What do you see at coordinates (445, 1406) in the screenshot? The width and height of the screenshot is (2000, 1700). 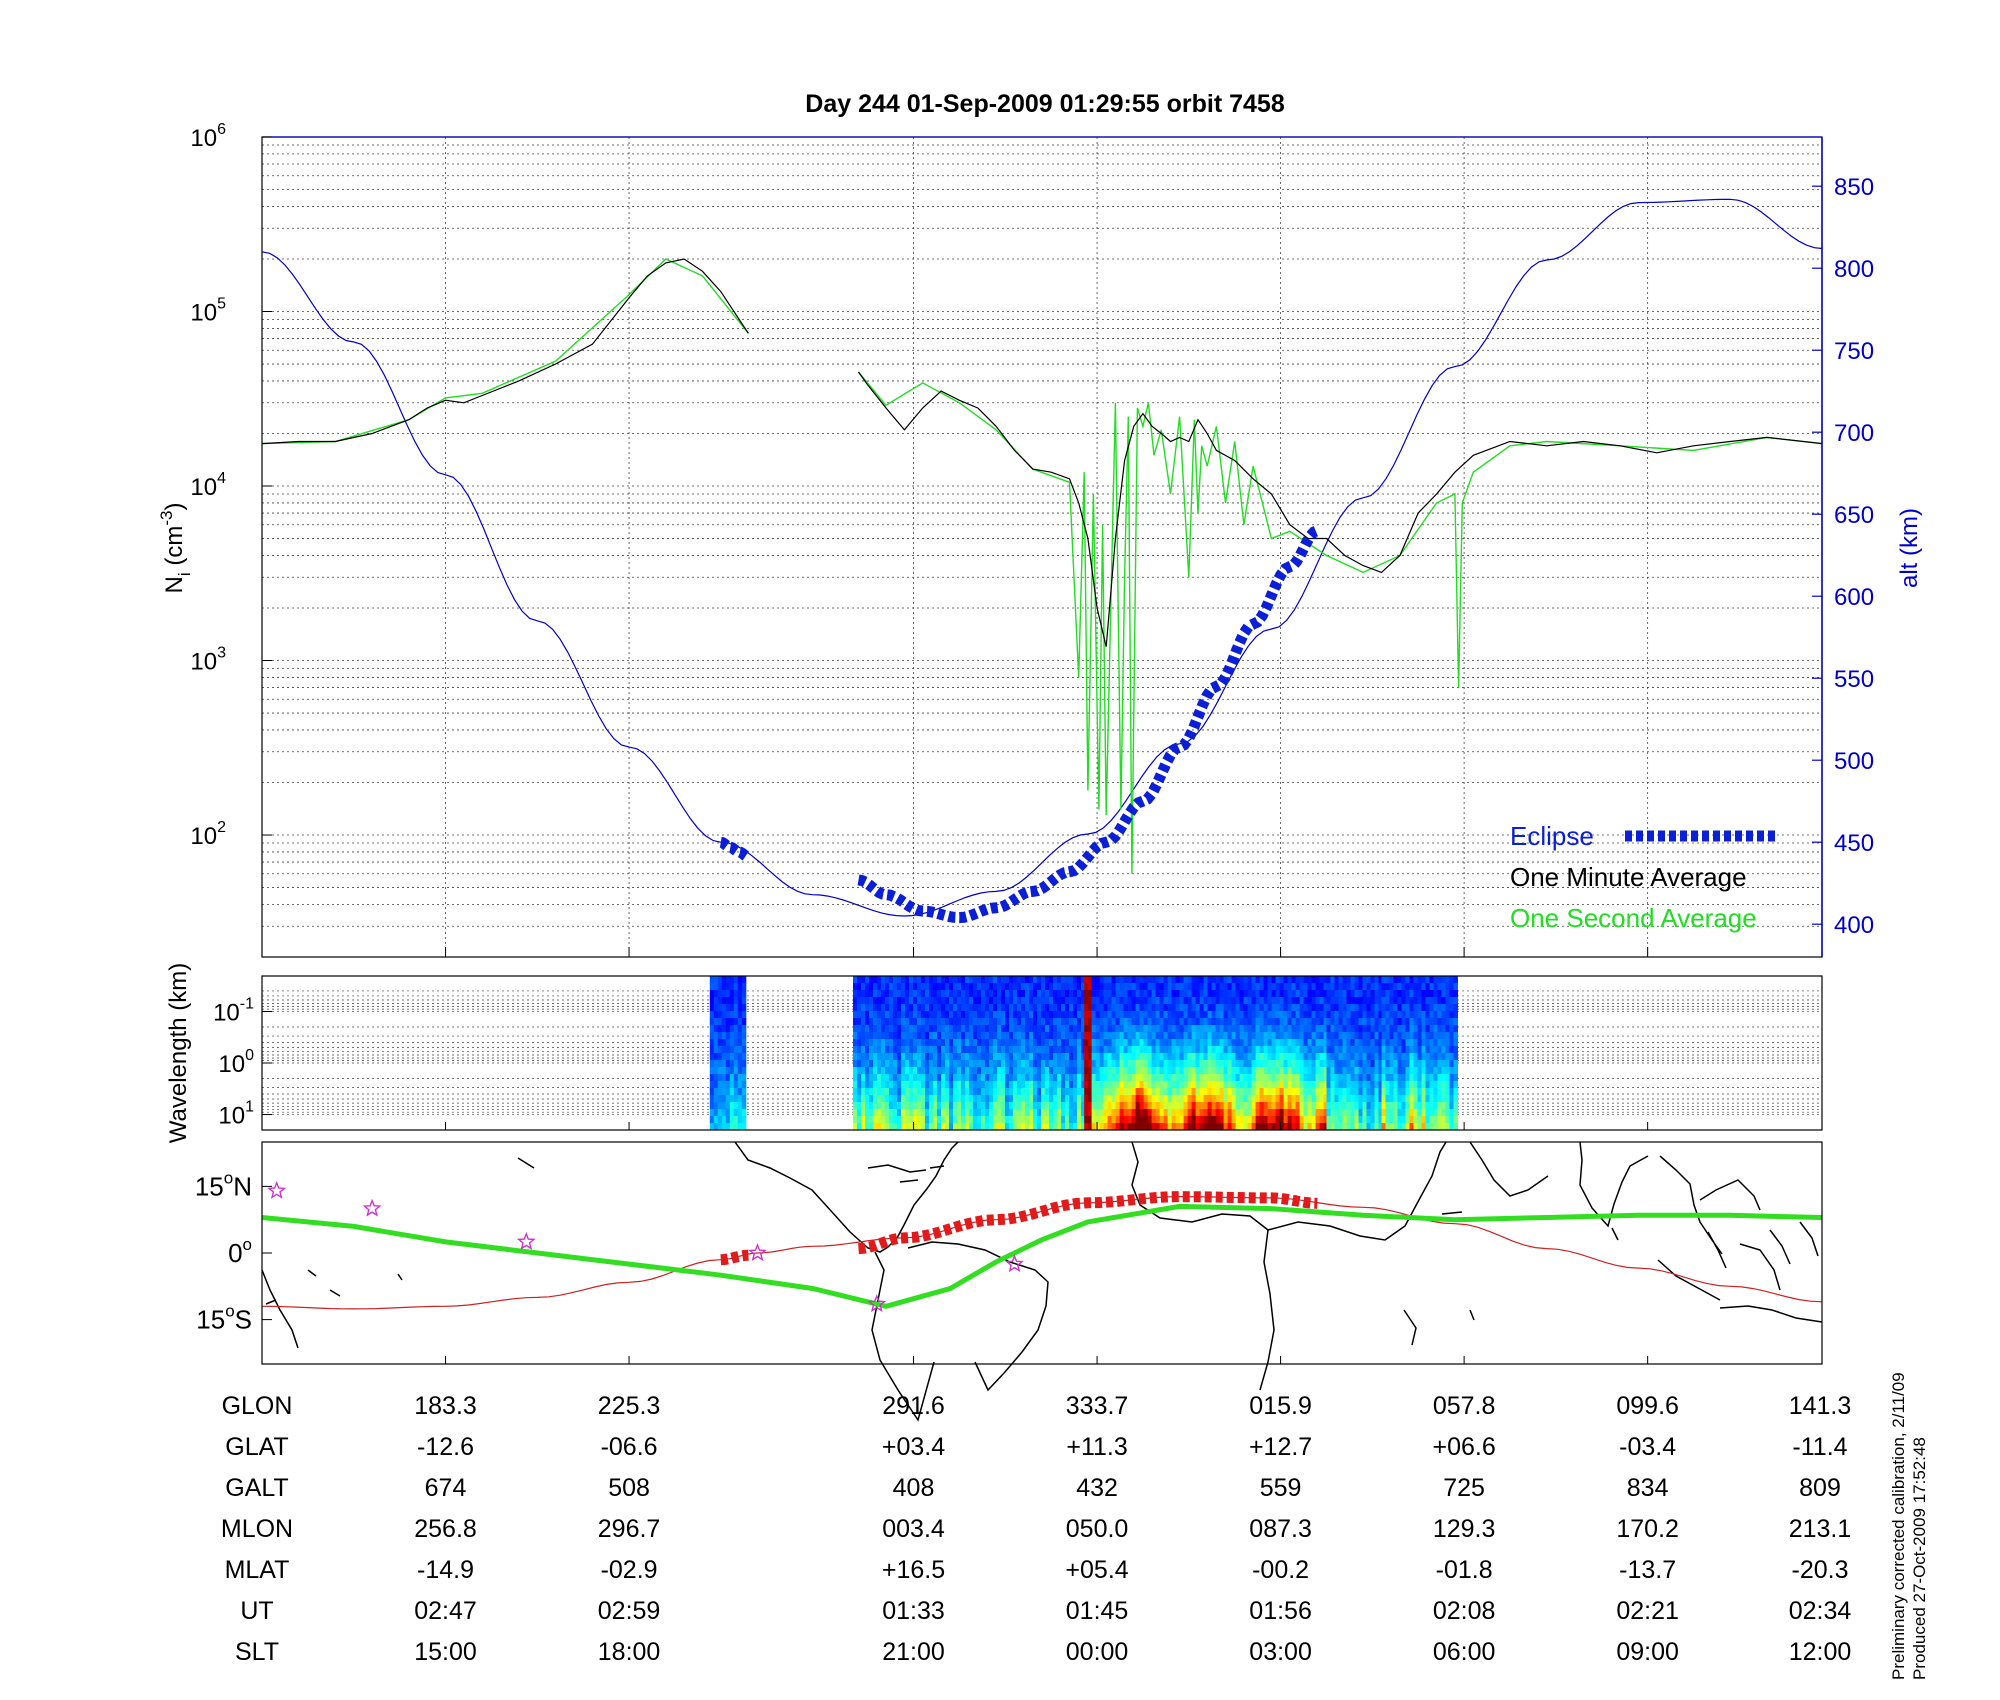 I see `ephemeris-cell: 183.3` at bounding box center [445, 1406].